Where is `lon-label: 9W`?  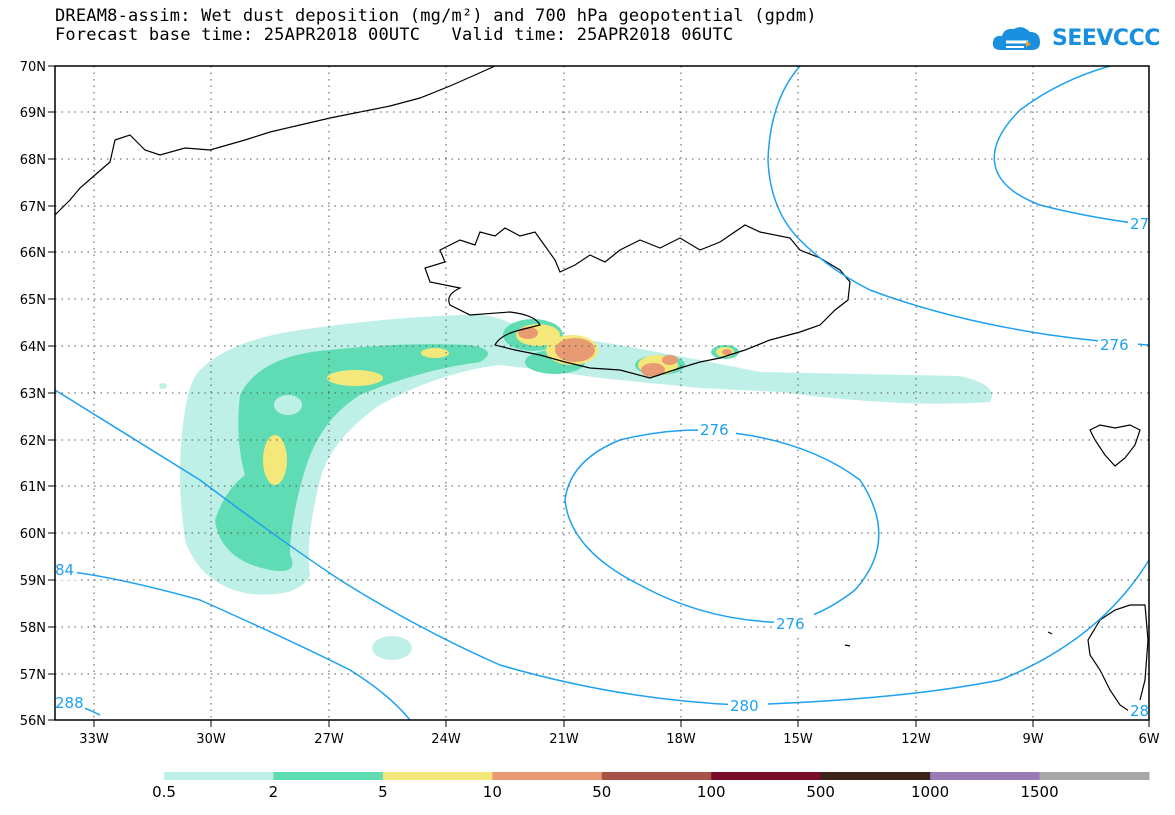
lon-label: 9W is located at coordinates (1032, 739).